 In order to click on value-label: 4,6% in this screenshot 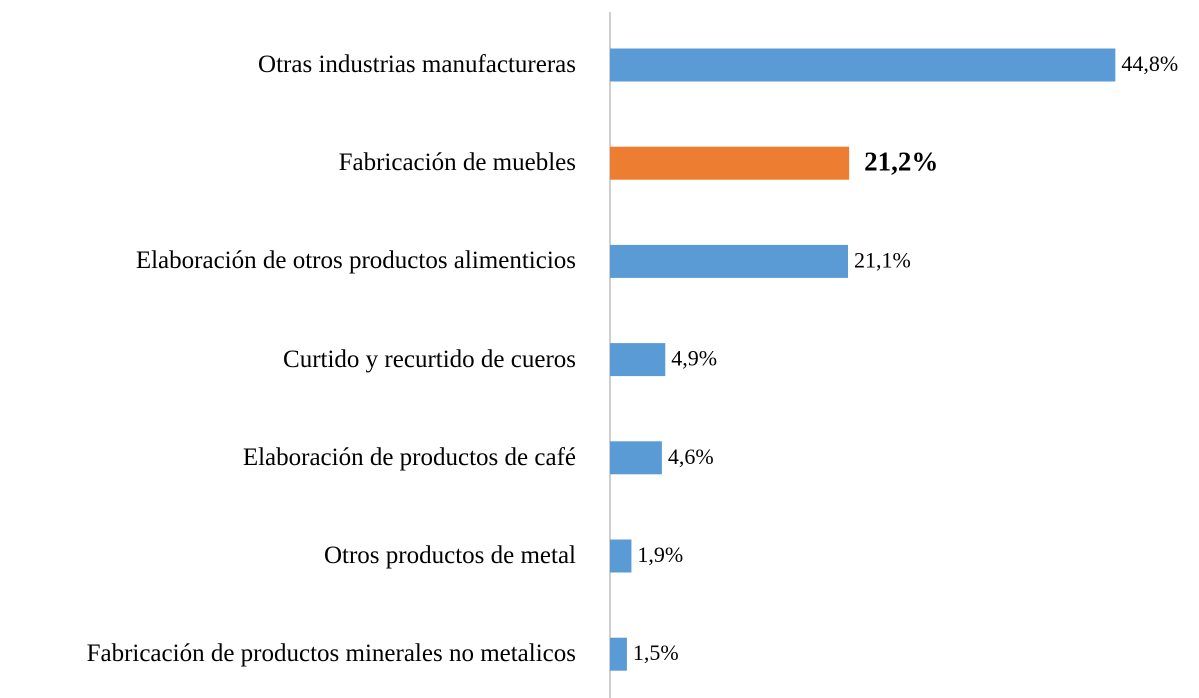, I will do `click(691, 456)`.